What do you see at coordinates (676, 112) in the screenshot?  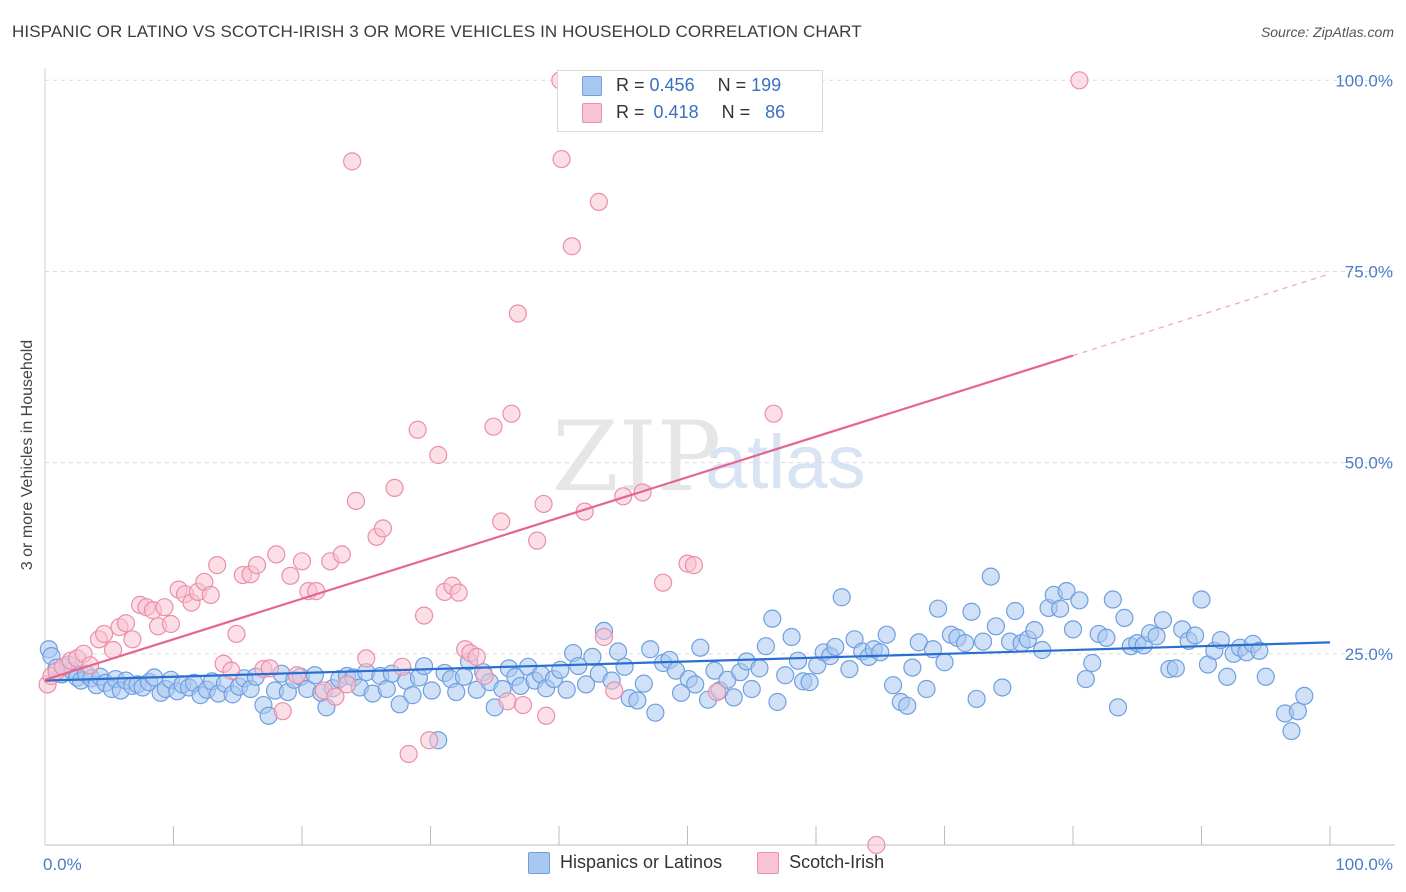 I see `r-value-scotch-irish: 0.418` at bounding box center [676, 112].